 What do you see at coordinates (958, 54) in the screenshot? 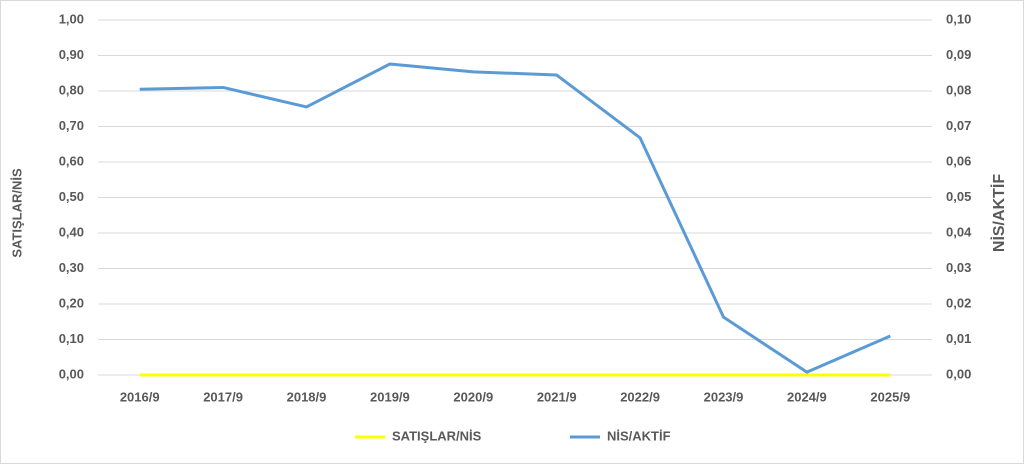
I see `y2-tick-label: 0,09` at bounding box center [958, 54].